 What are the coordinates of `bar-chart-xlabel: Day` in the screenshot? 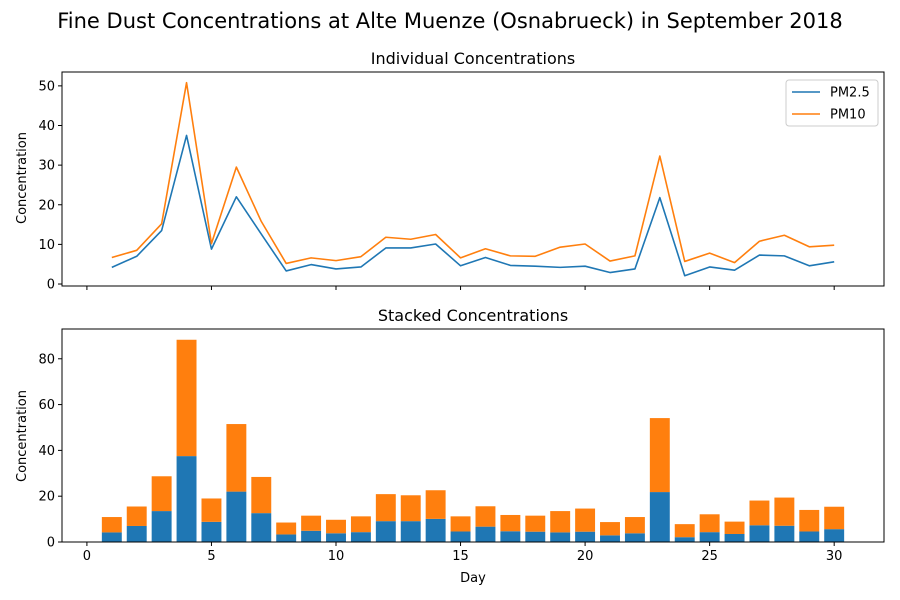 It's located at (473, 578).